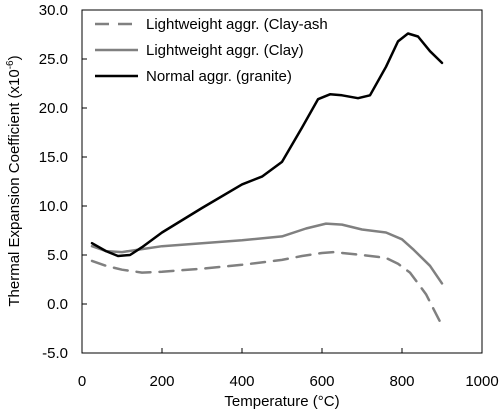  Describe the element at coordinates (225, 50) in the screenshot. I see `legend-label-2: Lightweight aggr. (Clay)` at that location.